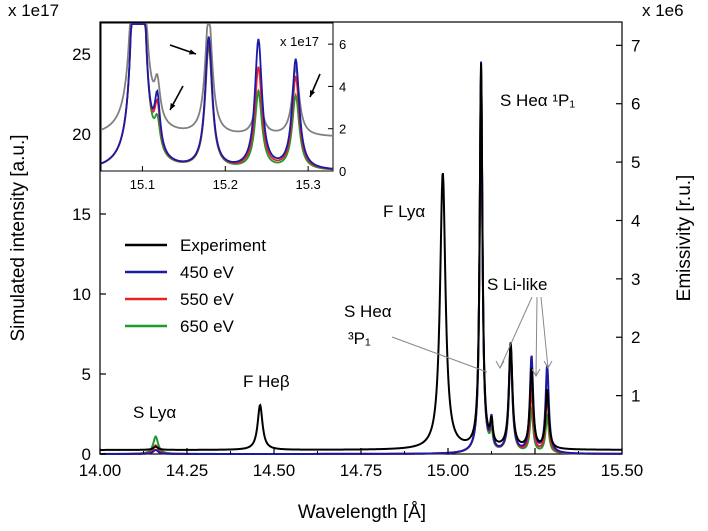 The image size is (708, 531). Describe the element at coordinates (362, 512) in the screenshot. I see `x-axis-label: Wavelength [Å]` at that location.